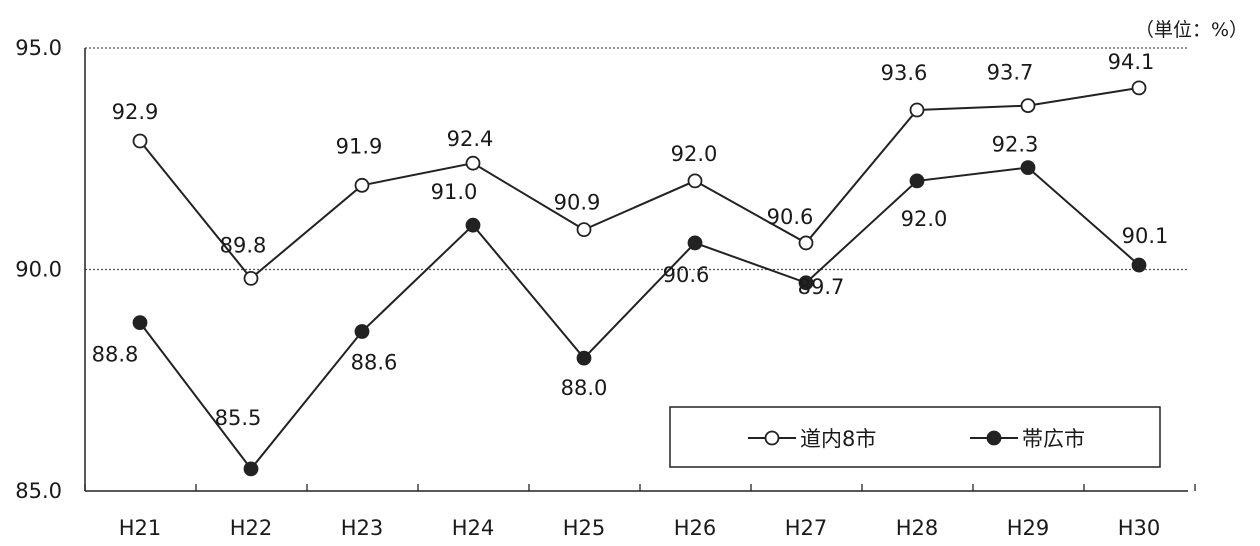 The height and width of the screenshot is (546, 1260). What do you see at coordinates (1028, 528) in the screenshot?
I see `x-tick-label: H29` at bounding box center [1028, 528].